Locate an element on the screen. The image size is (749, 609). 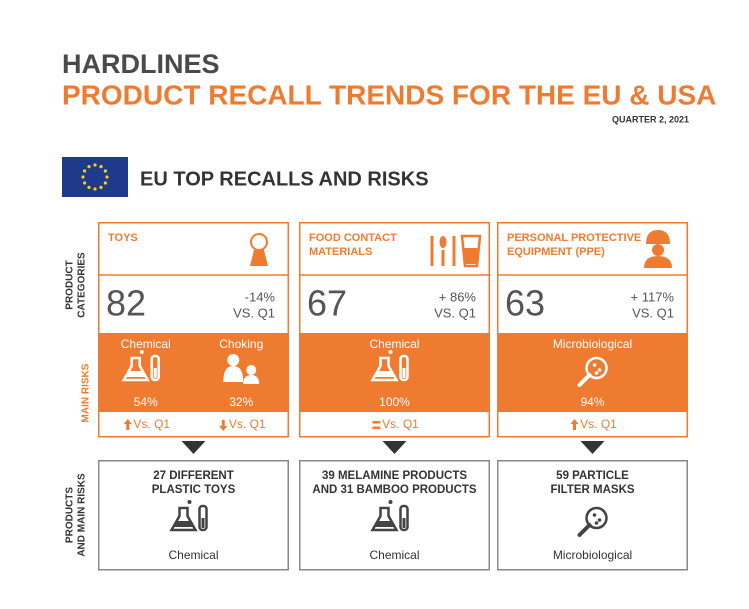
risk-name: Choking is located at coordinates (241, 344).